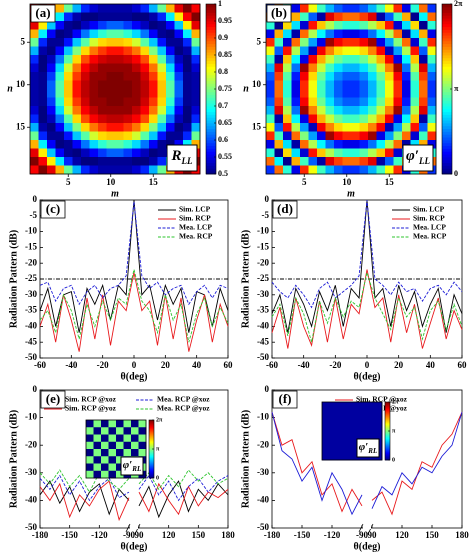 Image resolution: width=474 pixels, height=559 pixels. Describe the element at coordinates (91, 399) in the screenshot. I see `legend-label: Sim. RCP @xoz` at that location.